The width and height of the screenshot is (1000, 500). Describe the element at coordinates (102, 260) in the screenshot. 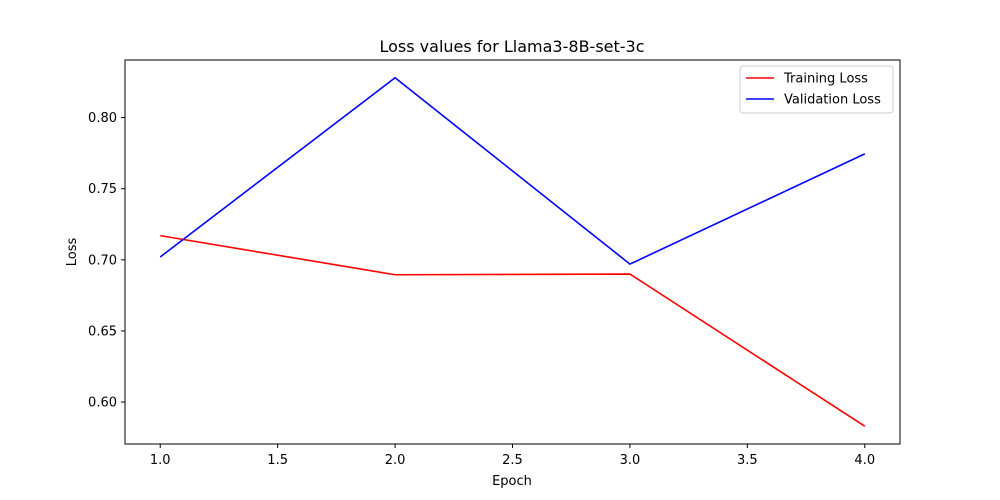

I see `y-tick-label: 0.70` at that location.